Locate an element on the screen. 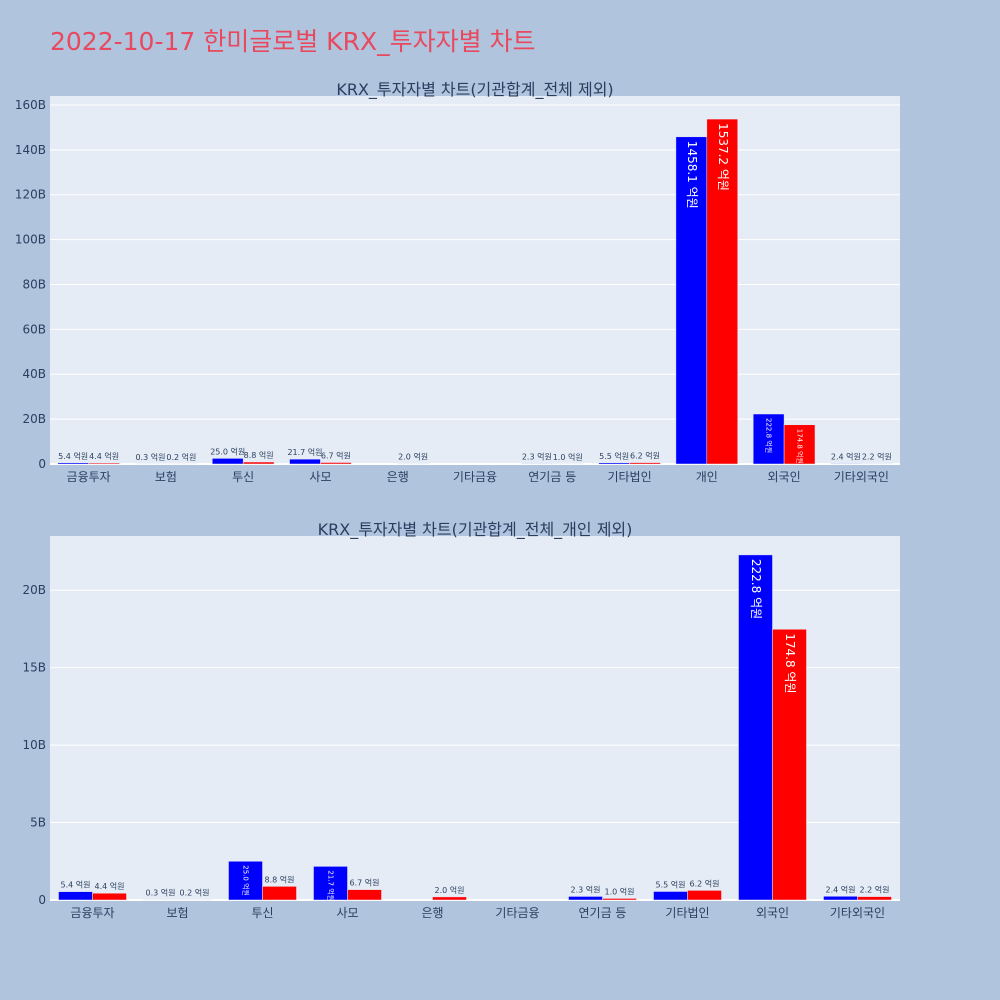 The image size is (1000, 1000). y-tick-label: 60B is located at coordinates (34, 329).